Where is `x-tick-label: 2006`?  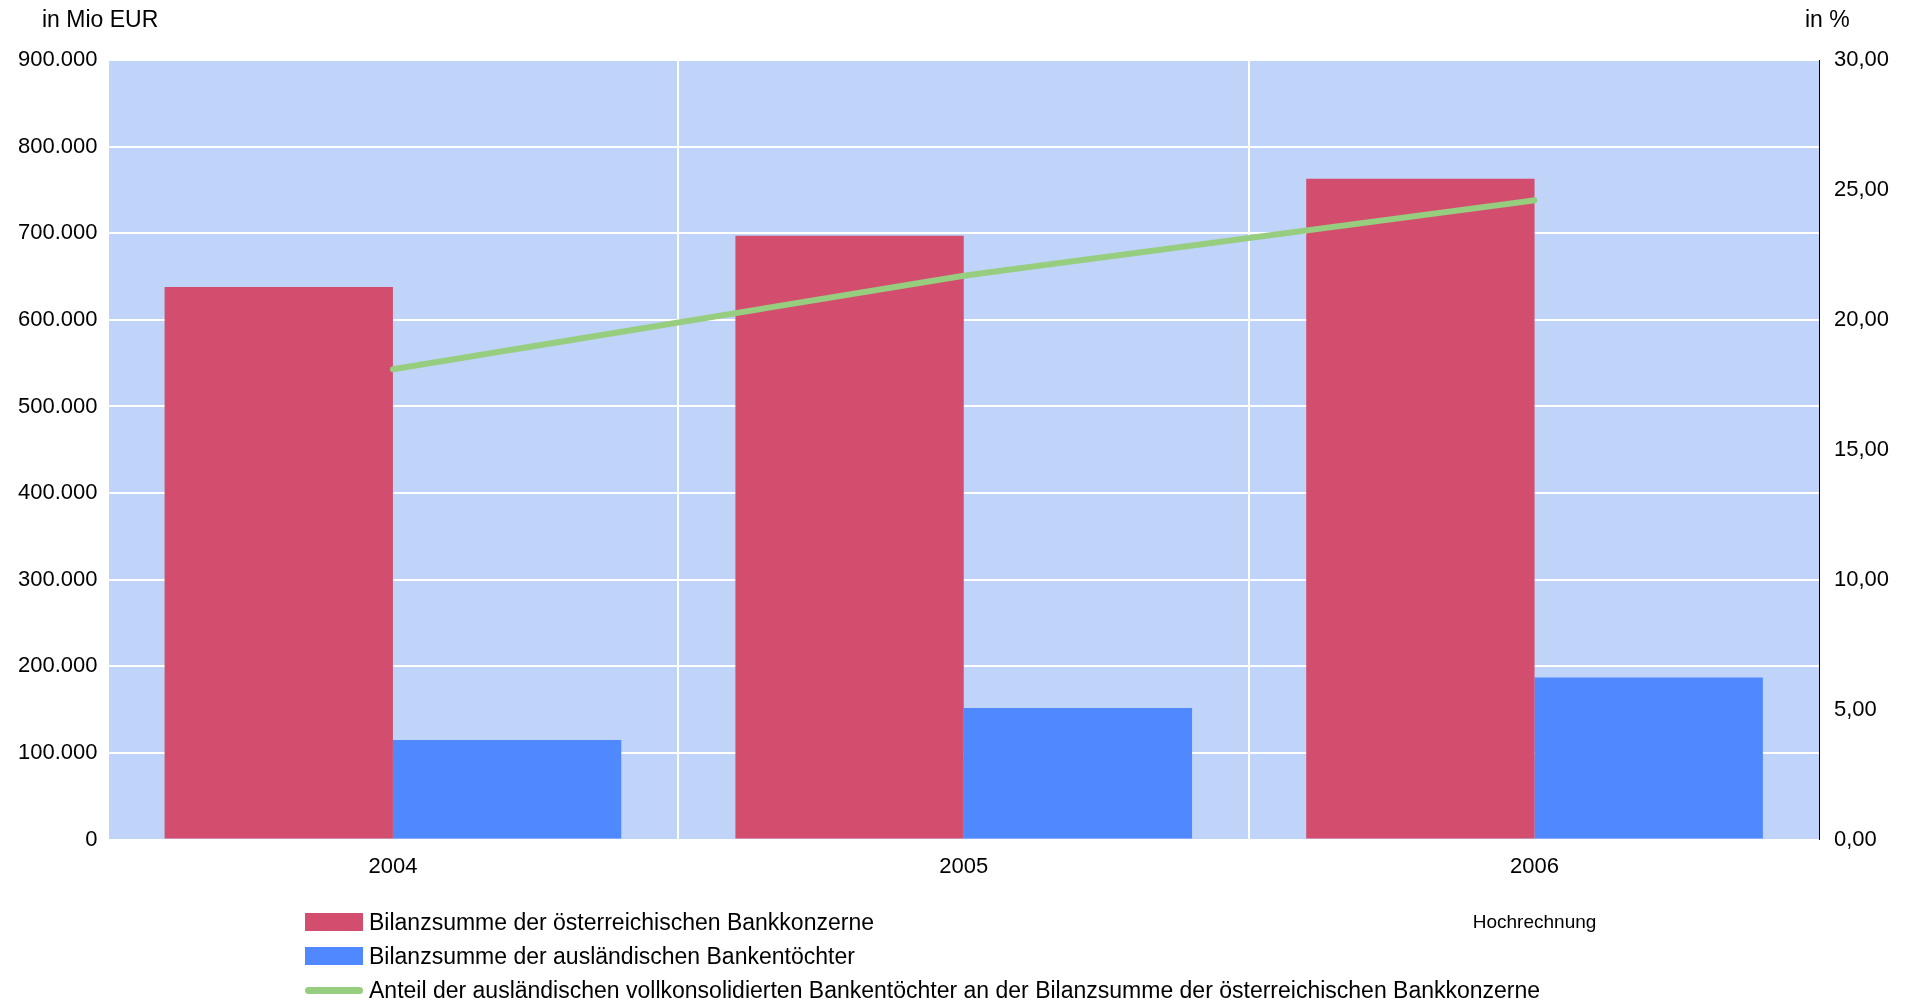
x-tick-label: 2006 is located at coordinates (1535, 865).